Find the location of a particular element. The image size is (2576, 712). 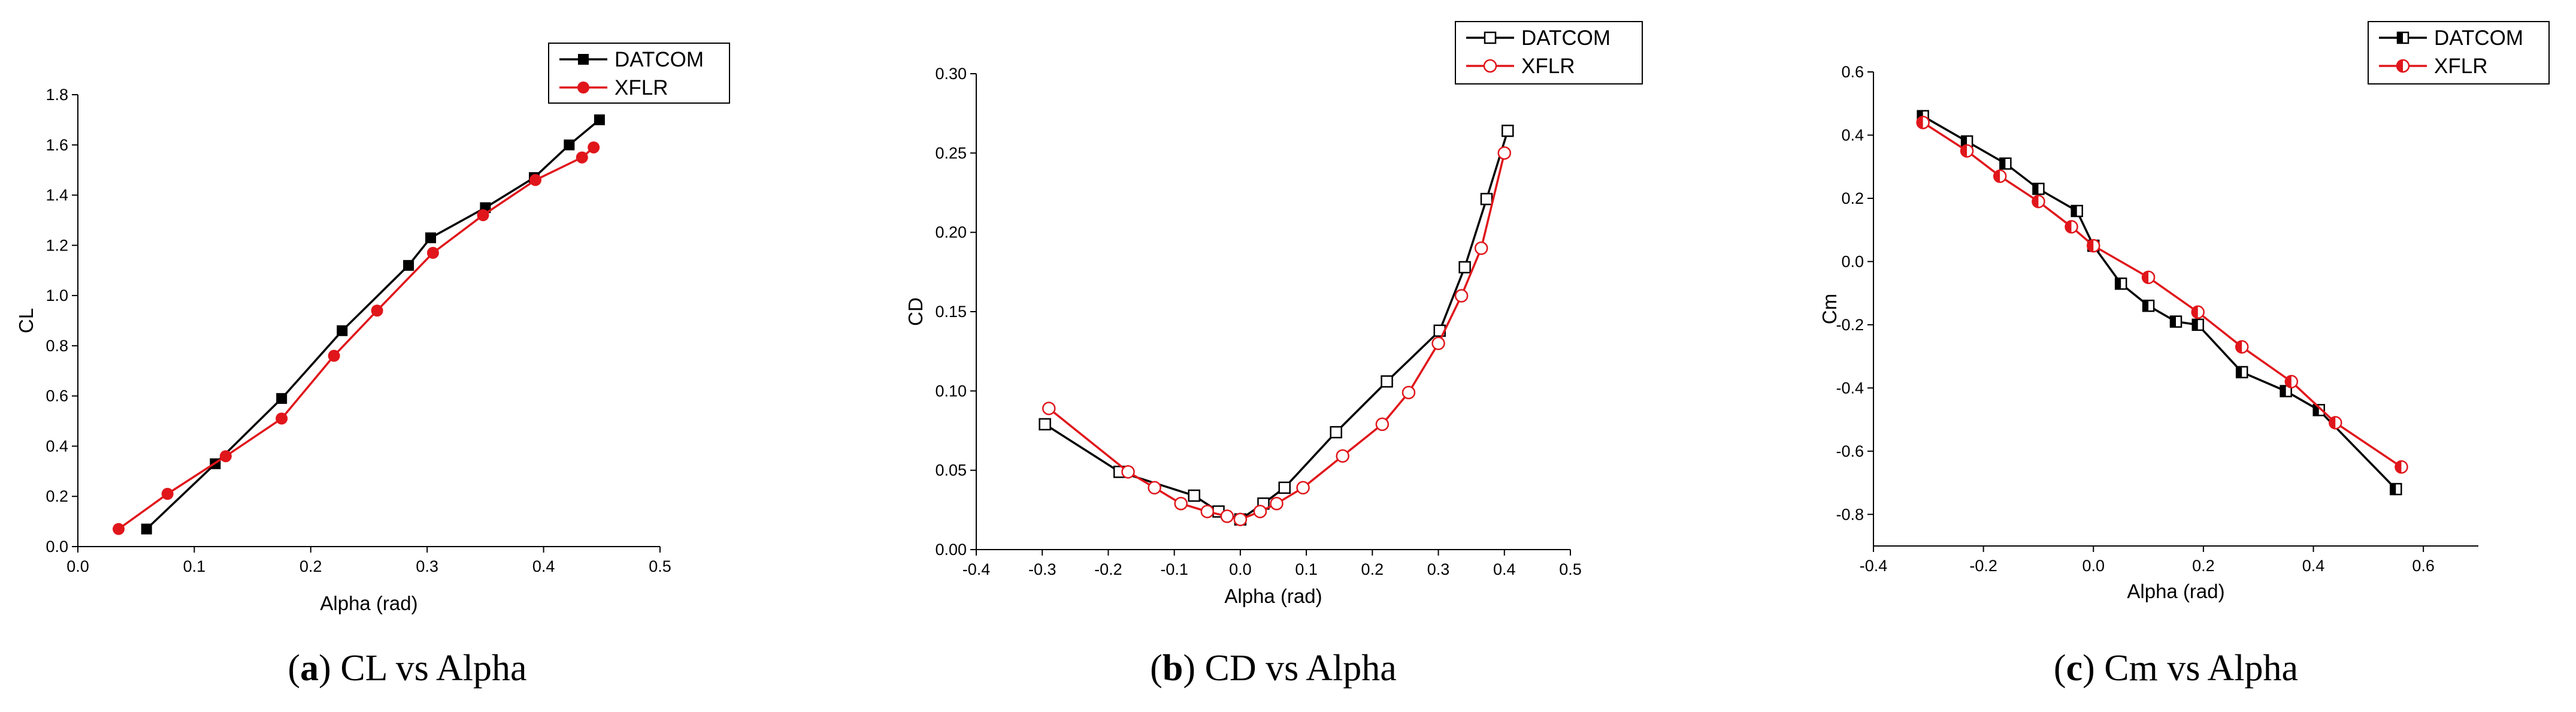

chart-cd-series-xflr is located at coordinates (1277, 336).